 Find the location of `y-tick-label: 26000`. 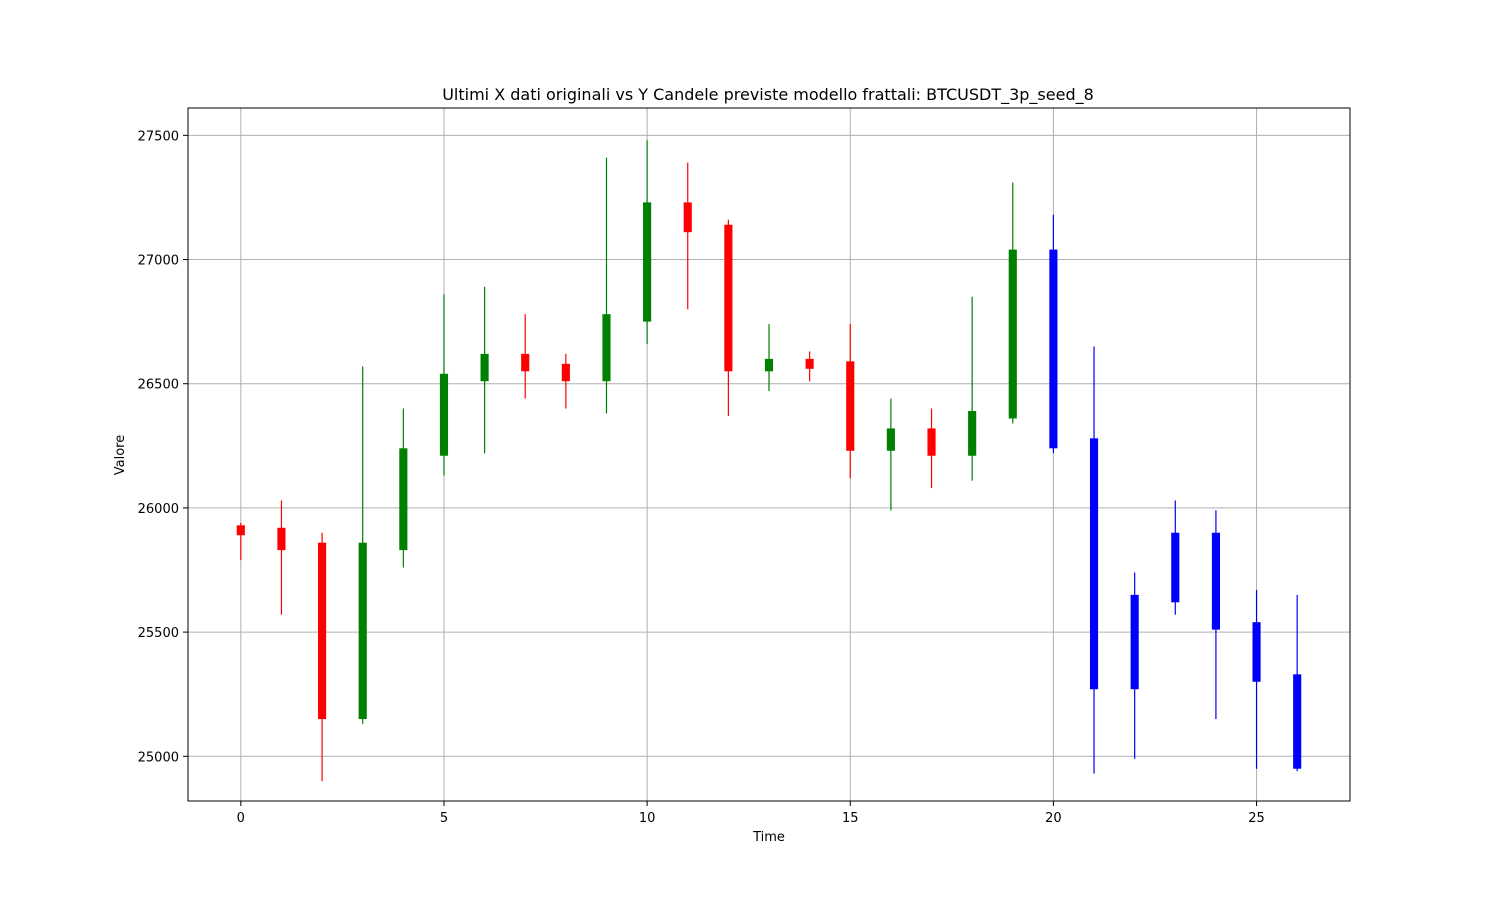

y-tick-label: 26000 is located at coordinates (158, 509).